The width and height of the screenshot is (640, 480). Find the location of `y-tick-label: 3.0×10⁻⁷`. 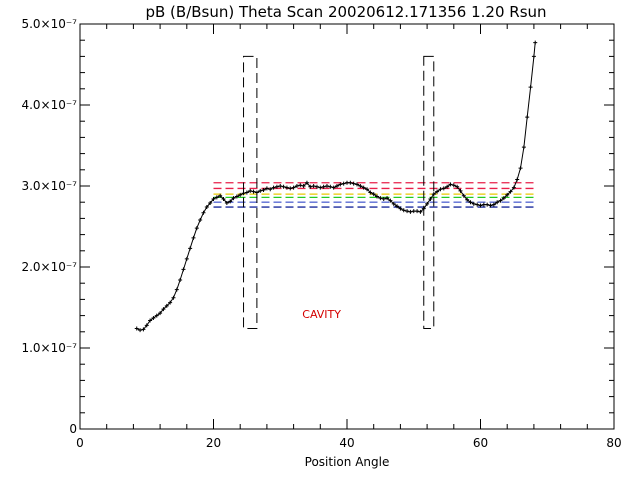

y-tick-label: 3.0×10⁻⁷ is located at coordinates (49, 186).